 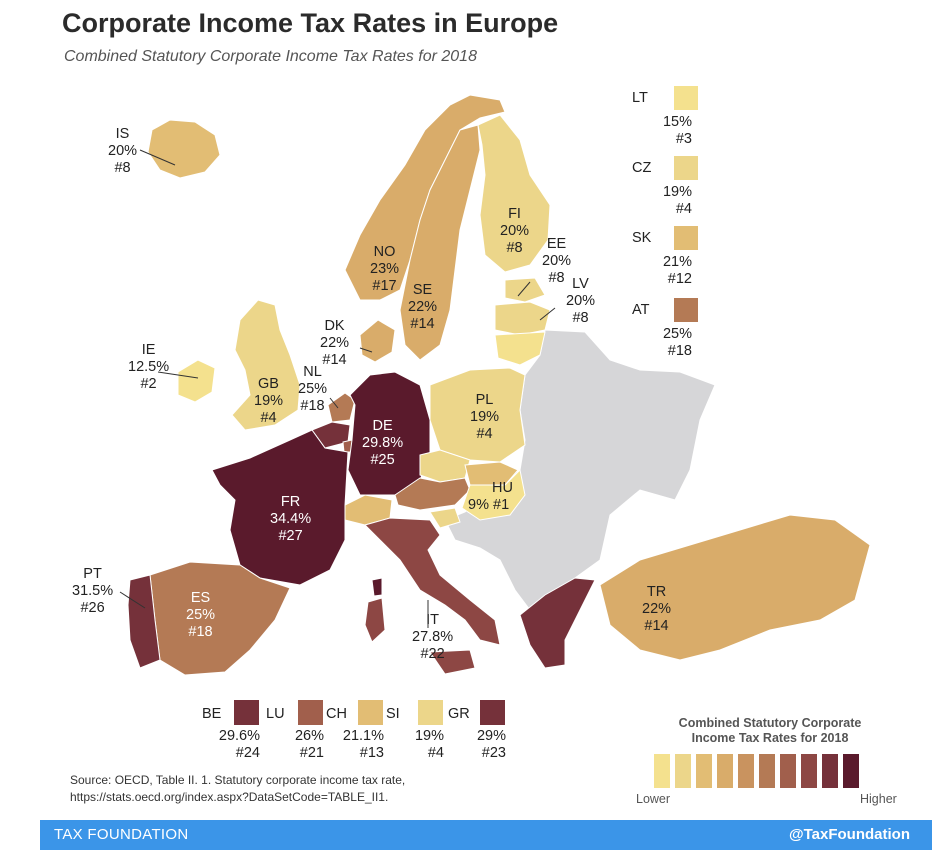 I want to click on side-legend-sk-swatch, so click(x=686, y=238).